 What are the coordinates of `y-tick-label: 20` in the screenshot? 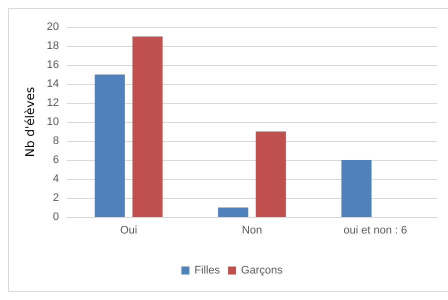 It's located at (52, 27).